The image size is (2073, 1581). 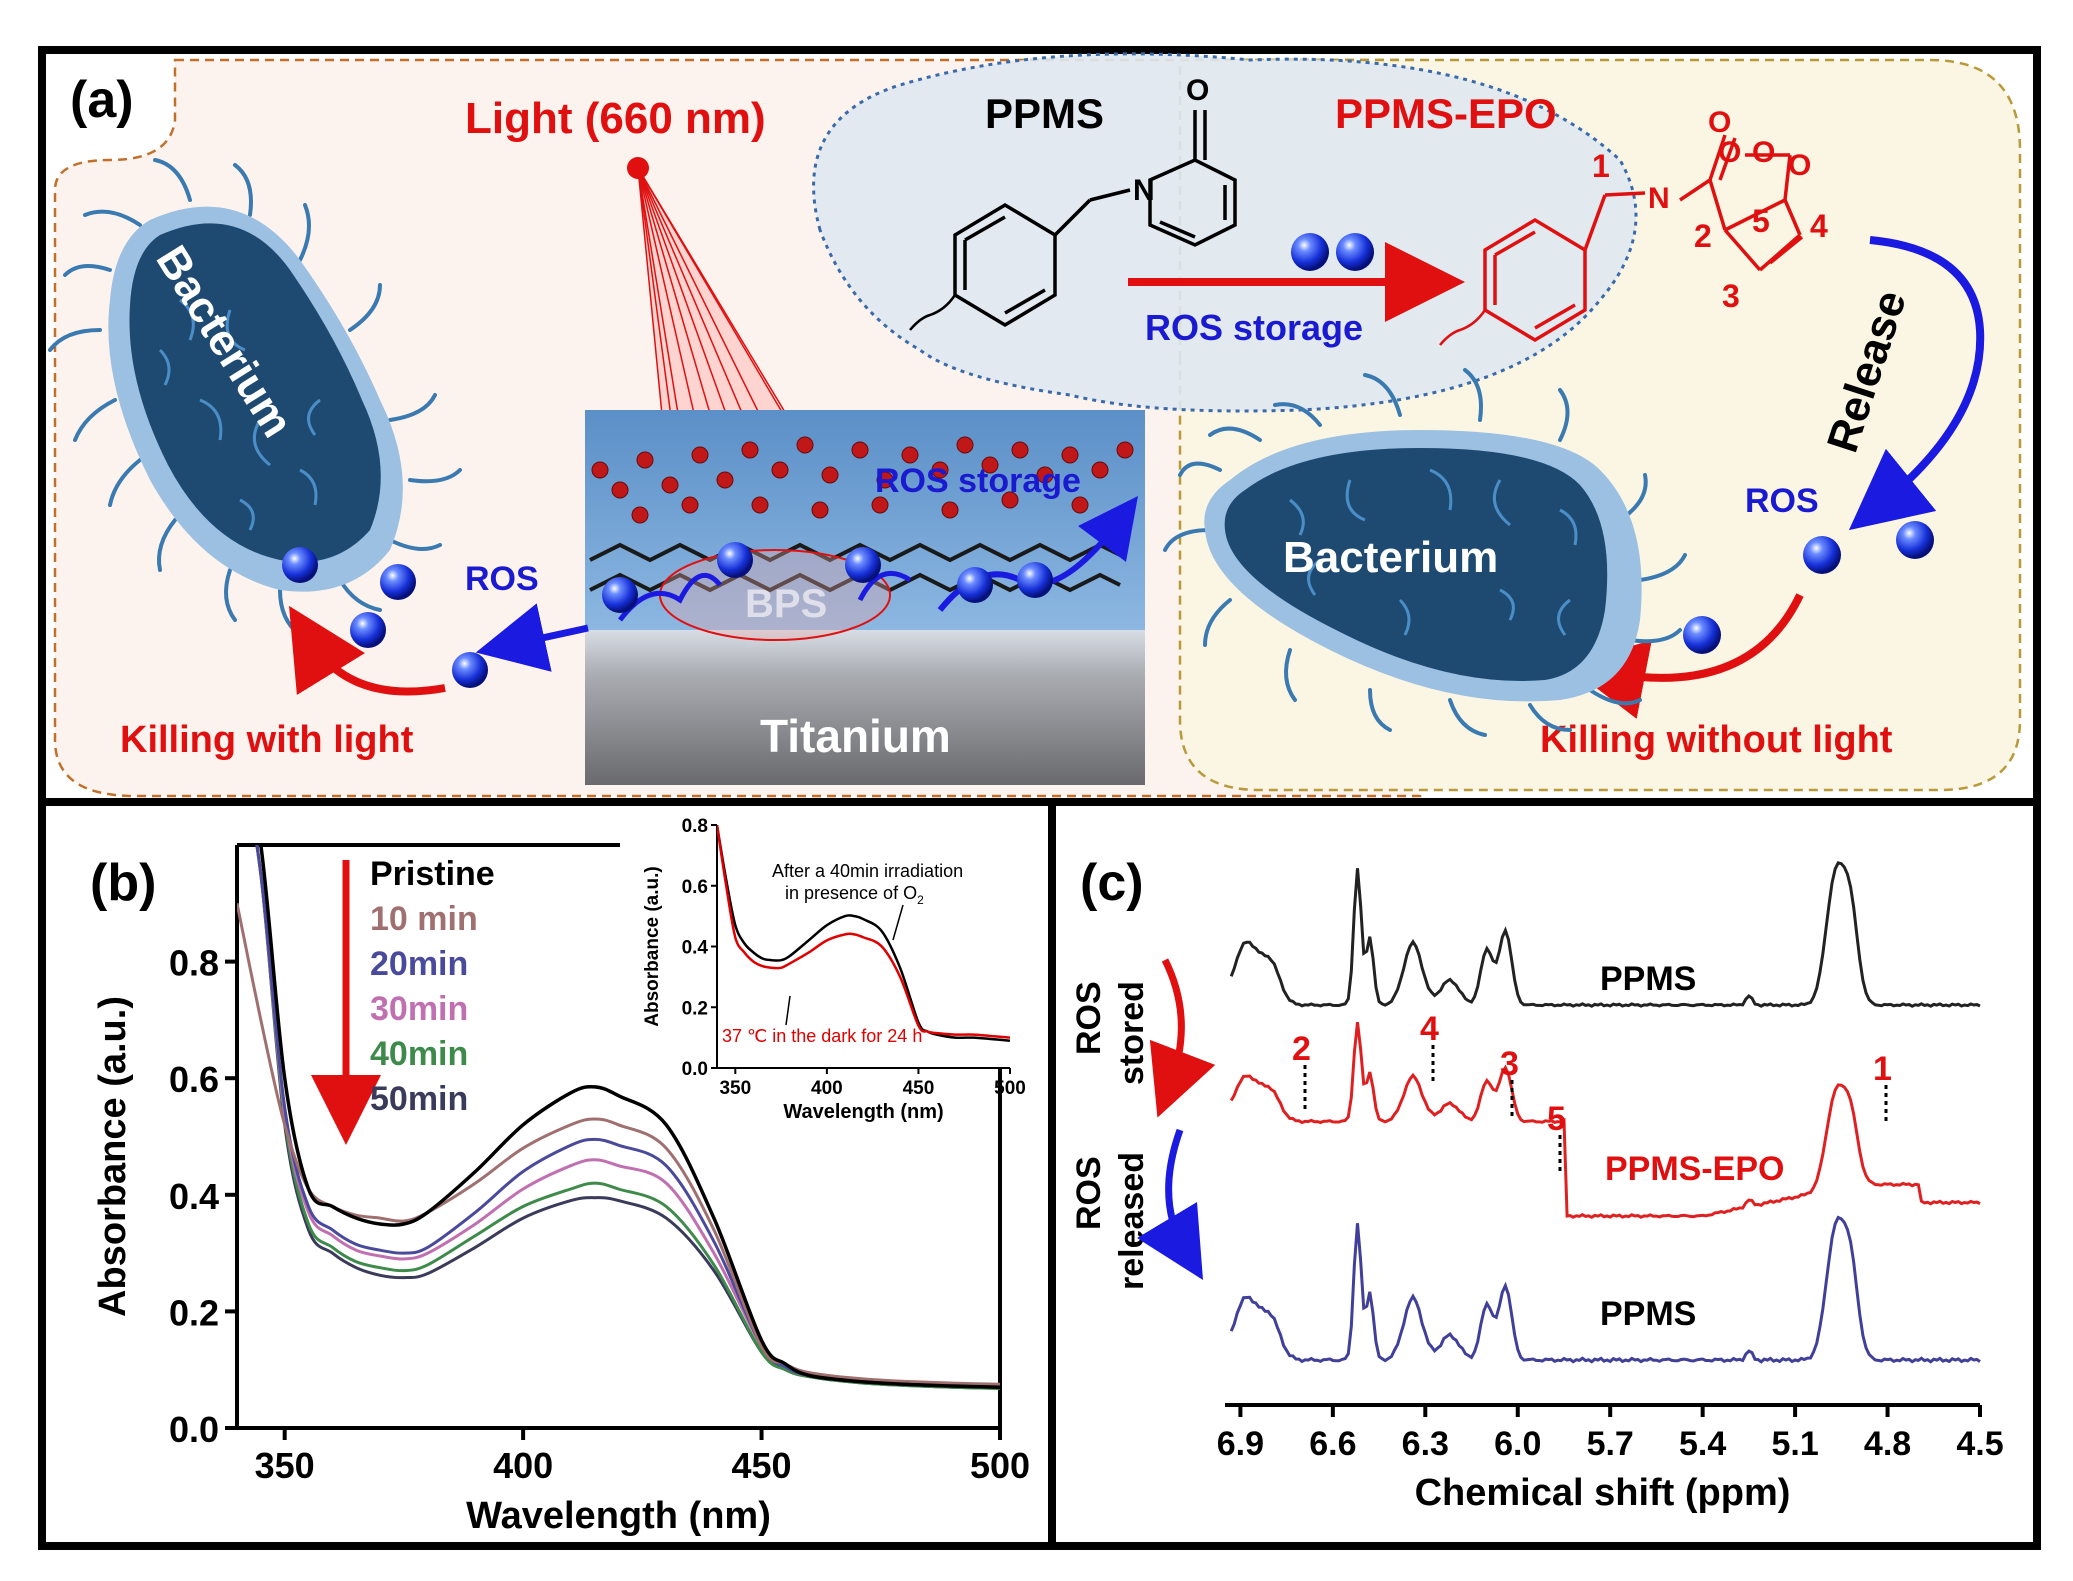 I want to click on peak-label: 4, so click(x=1429, y=1029).